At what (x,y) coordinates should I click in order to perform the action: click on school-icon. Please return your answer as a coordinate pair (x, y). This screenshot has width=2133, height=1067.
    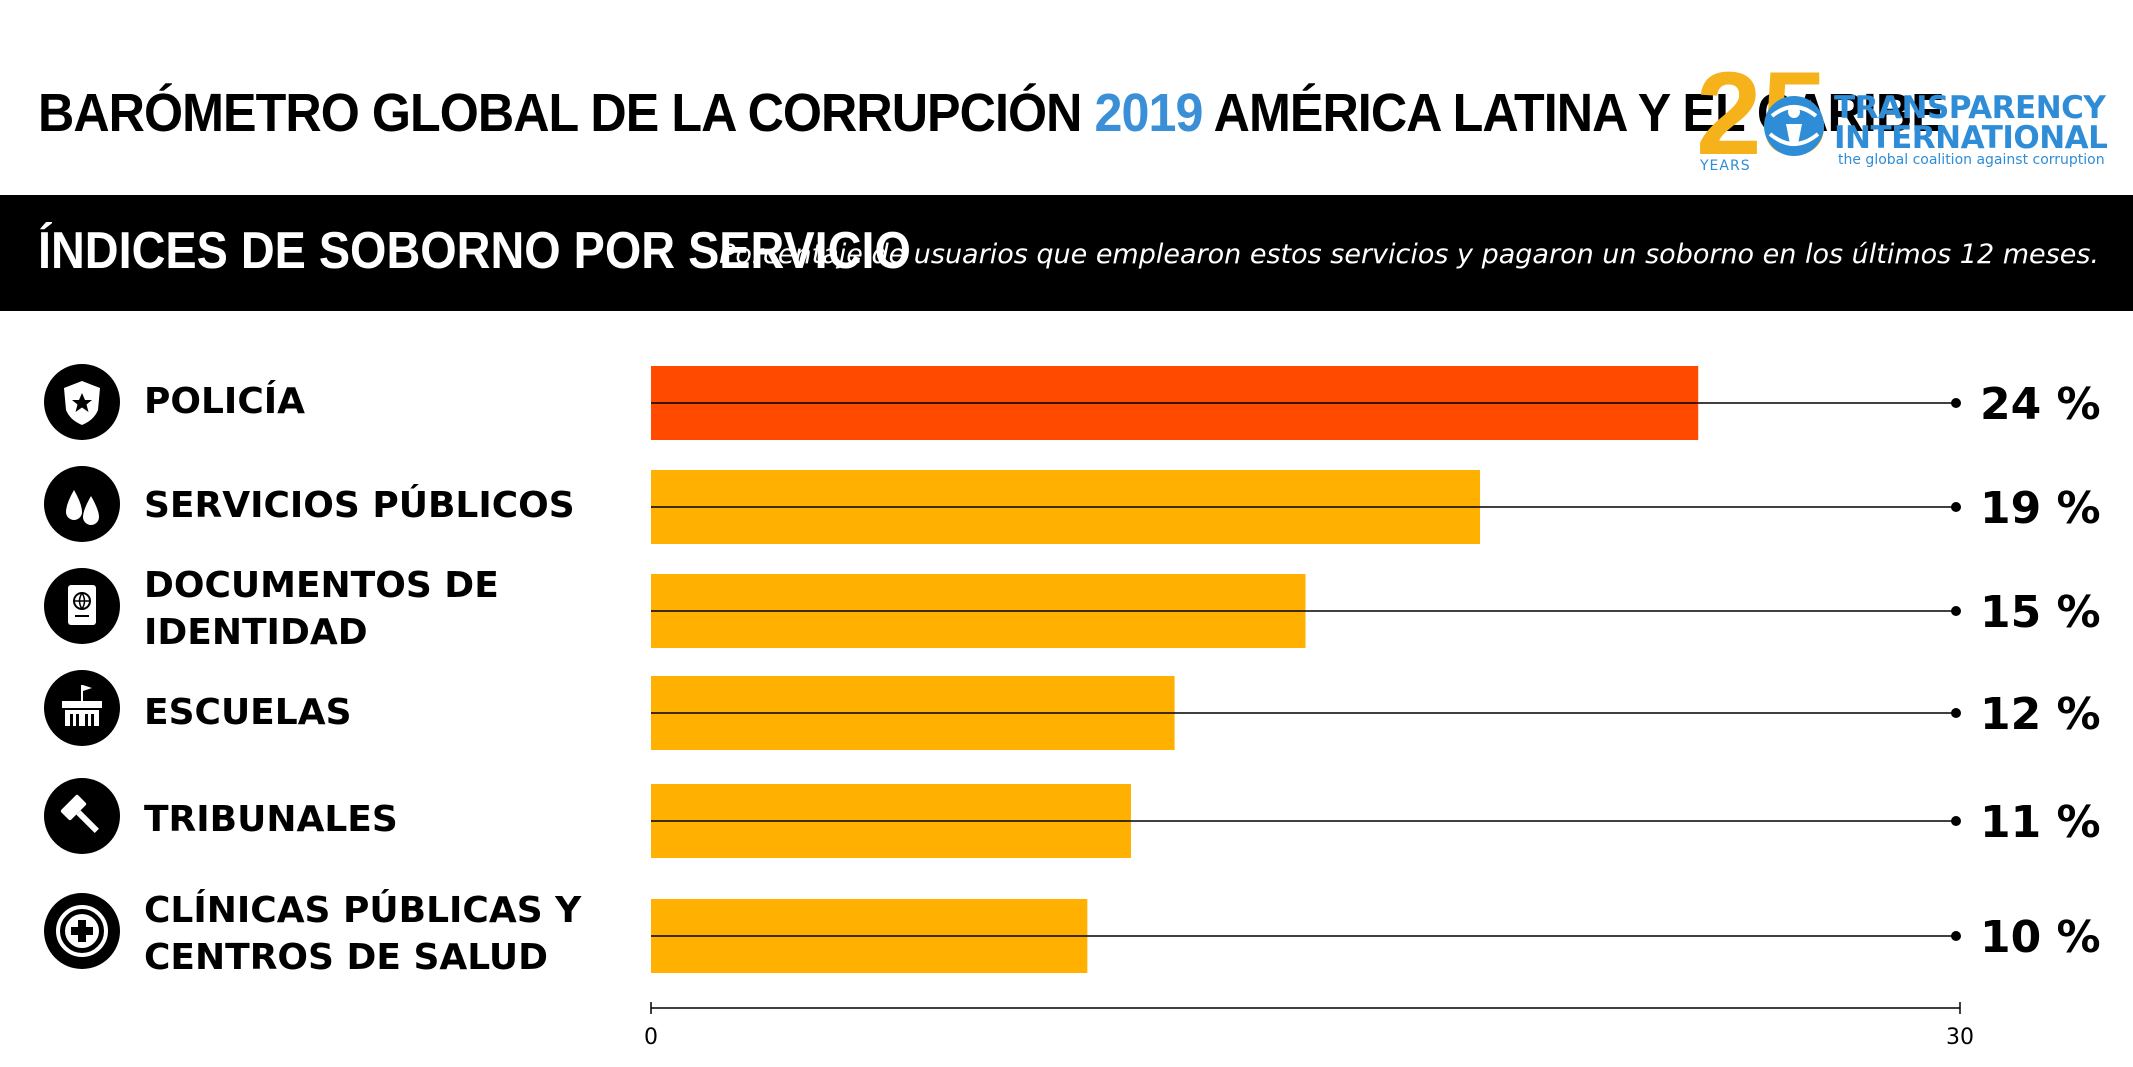
    Looking at the image, I should click on (82, 708).